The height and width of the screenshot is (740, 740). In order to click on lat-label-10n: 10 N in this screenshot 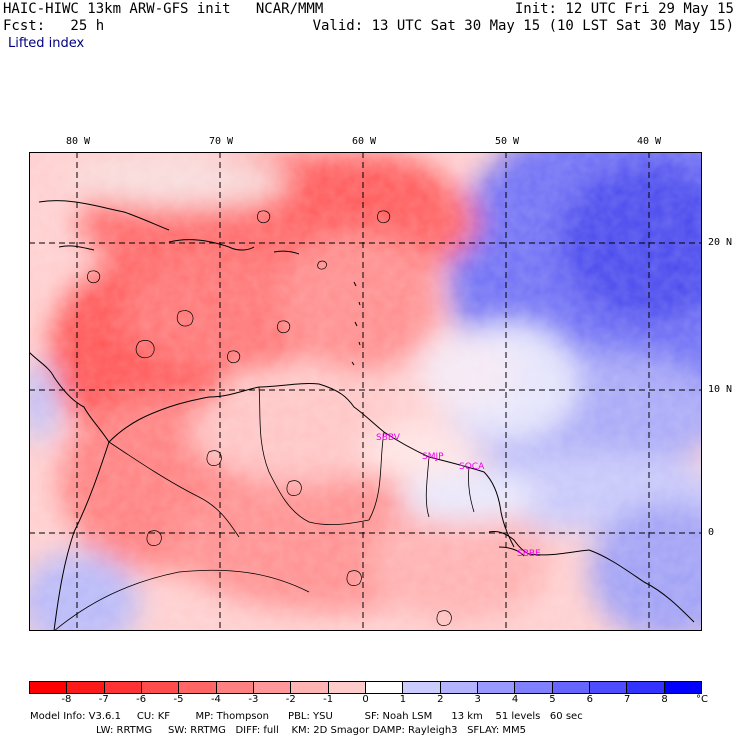, I will do `click(720, 389)`.